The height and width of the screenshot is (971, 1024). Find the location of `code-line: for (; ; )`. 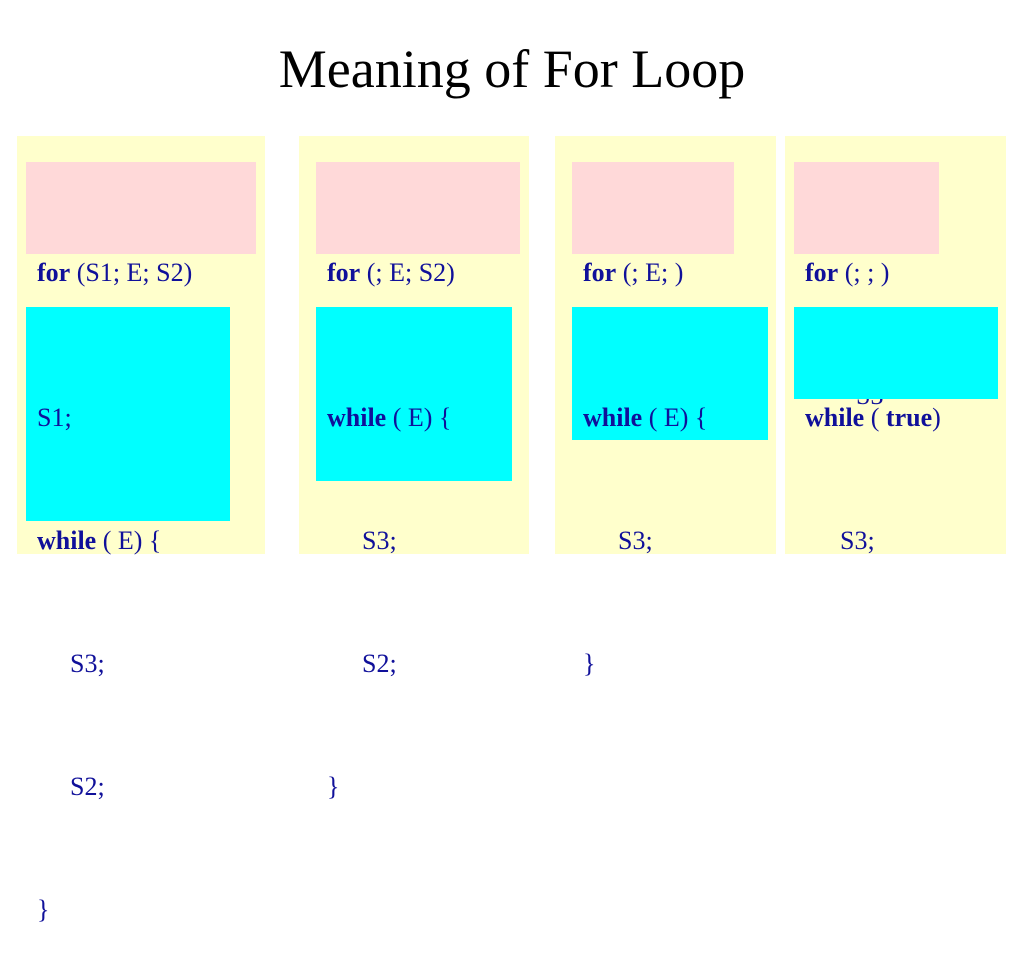

code-line: for (; ; ) is located at coordinates (867, 272).